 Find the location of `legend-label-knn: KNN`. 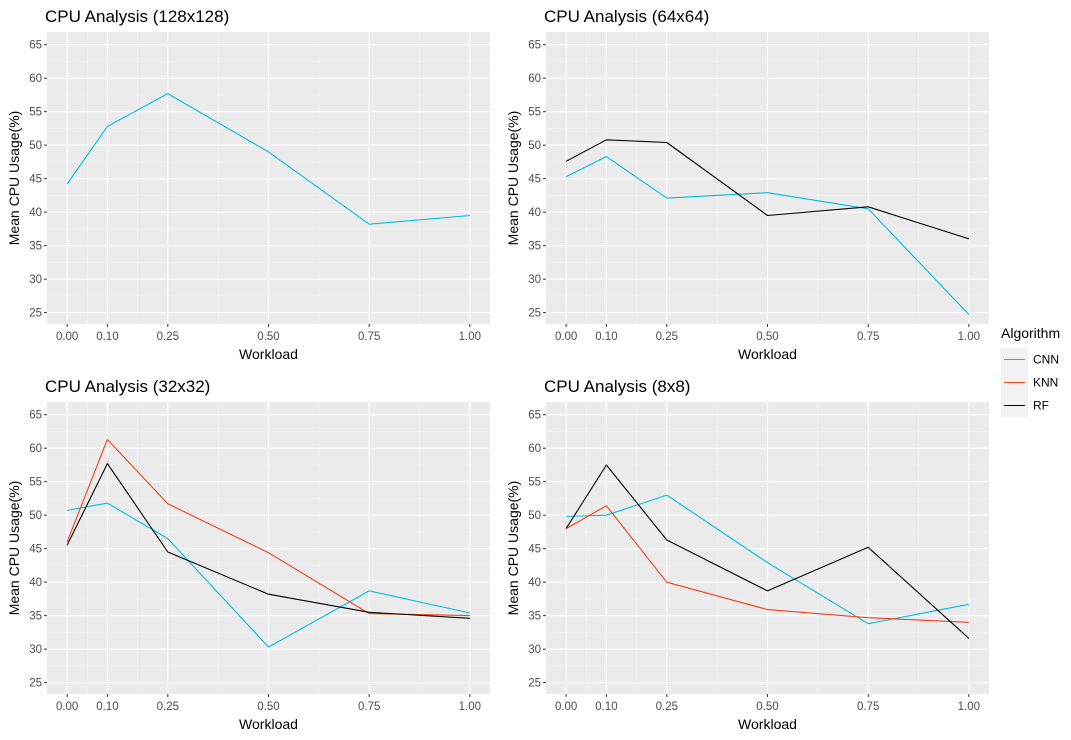

legend-label-knn: KNN is located at coordinates (1045, 383).